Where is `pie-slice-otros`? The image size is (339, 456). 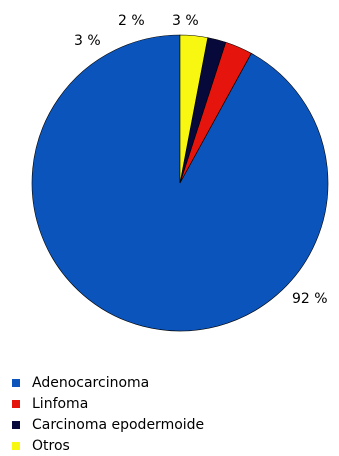 pie-slice-otros is located at coordinates (194, 109).